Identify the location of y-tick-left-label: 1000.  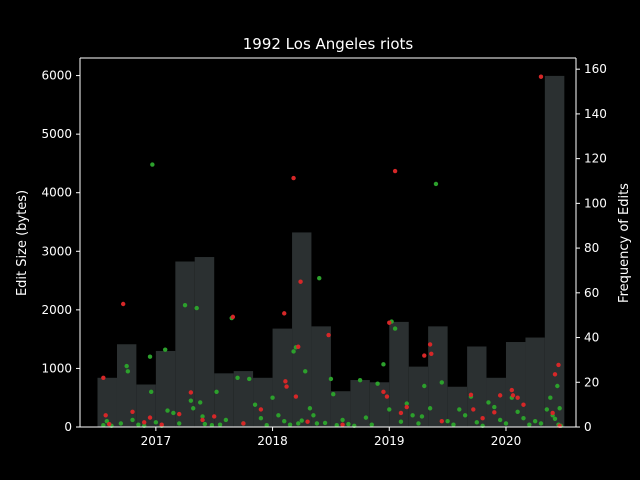
(56, 368).